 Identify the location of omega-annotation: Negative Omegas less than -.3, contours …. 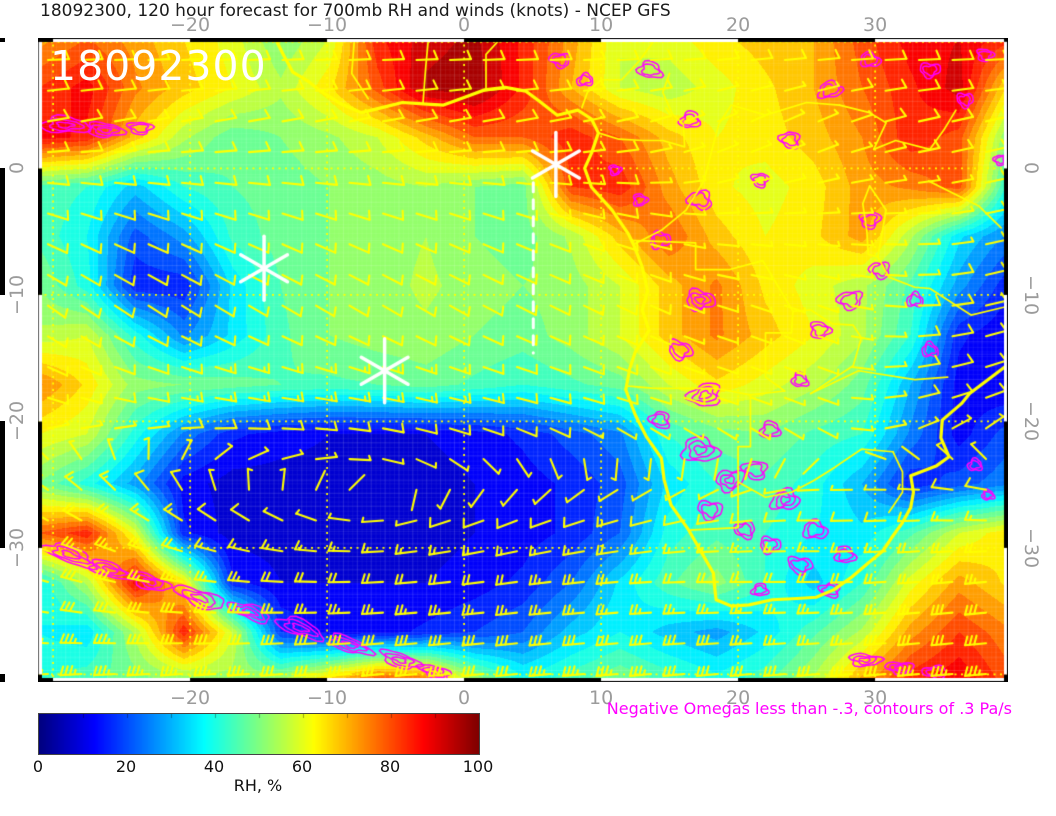
(809, 708).